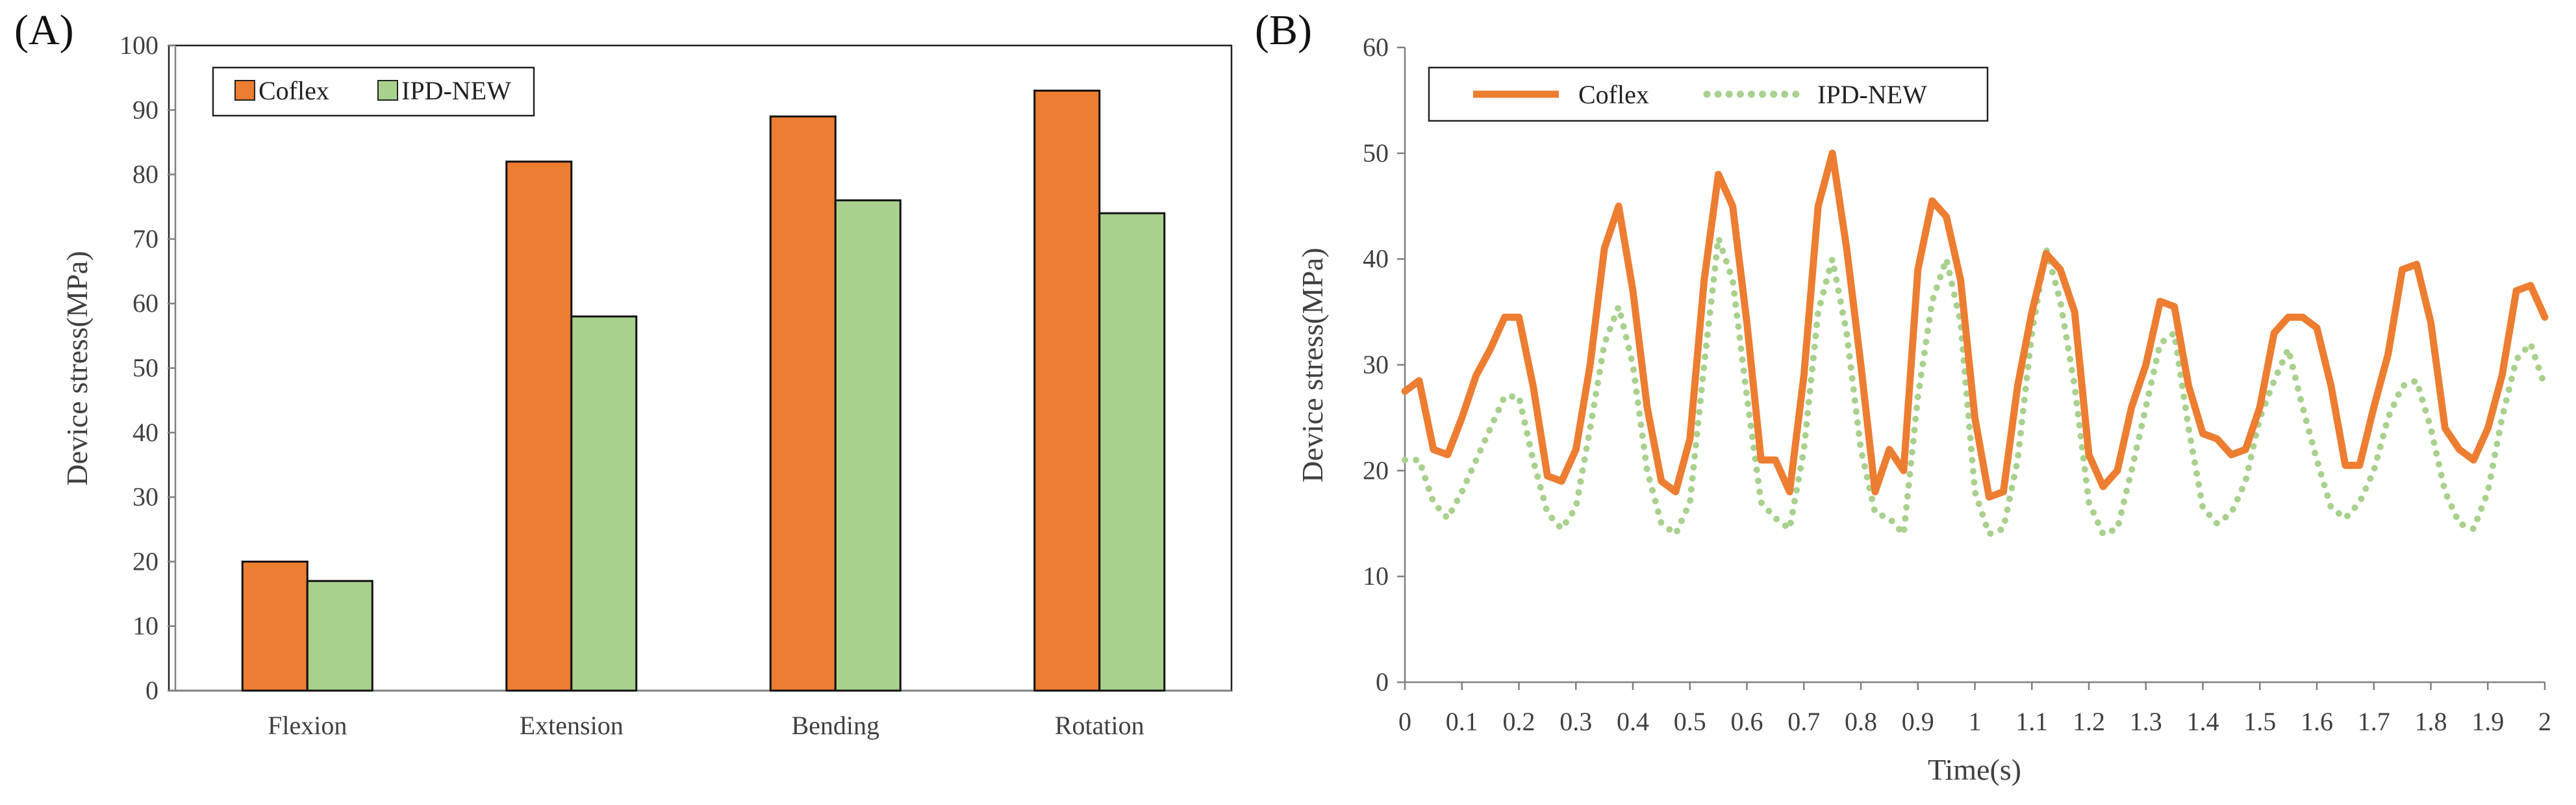  I want to click on bar-coflex-extension, so click(539, 426).